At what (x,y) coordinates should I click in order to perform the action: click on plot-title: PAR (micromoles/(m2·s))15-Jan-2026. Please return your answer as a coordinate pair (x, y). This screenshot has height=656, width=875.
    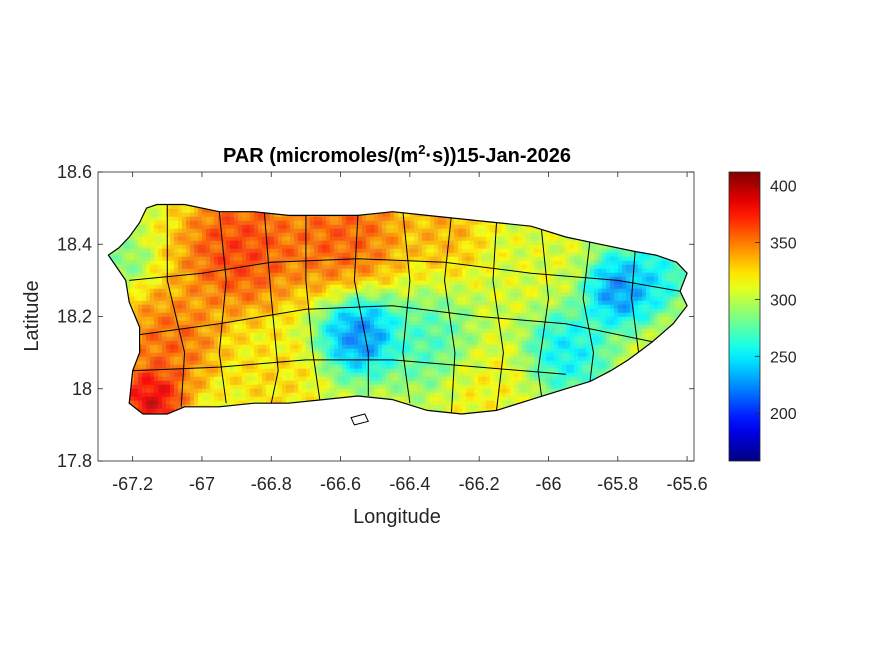
    Looking at the image, I should click on (397, 154).